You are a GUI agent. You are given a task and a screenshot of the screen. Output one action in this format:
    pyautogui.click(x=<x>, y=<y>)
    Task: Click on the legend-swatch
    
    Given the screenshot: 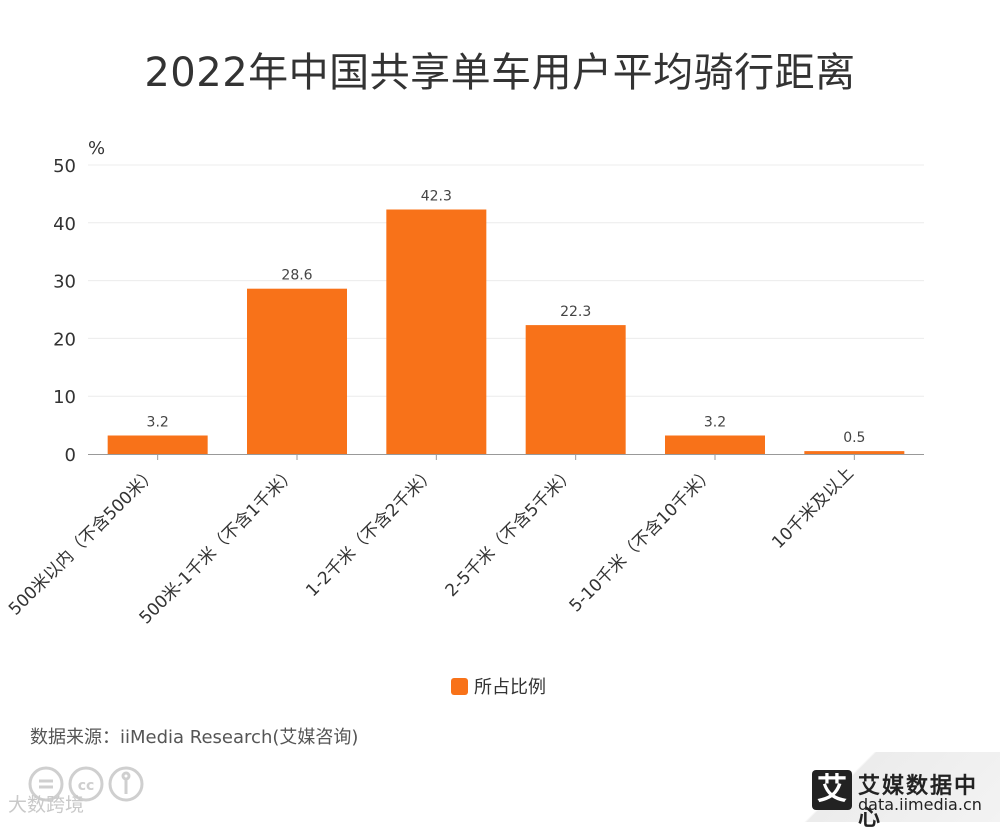 What is the action you would take?
    pyautogui.click(x=459, y=686)
    